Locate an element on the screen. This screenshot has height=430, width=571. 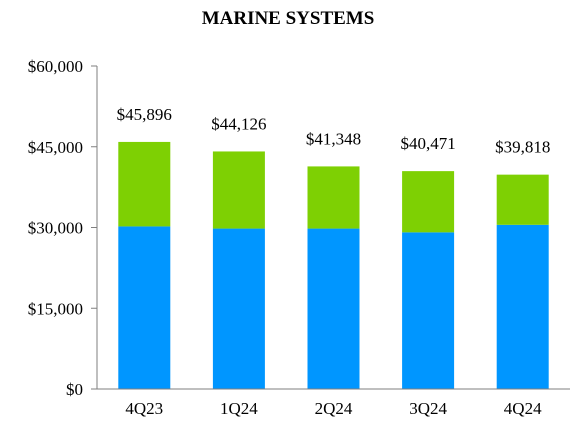
y-tick-label: $15,000 is located at coordinates (55, 308).